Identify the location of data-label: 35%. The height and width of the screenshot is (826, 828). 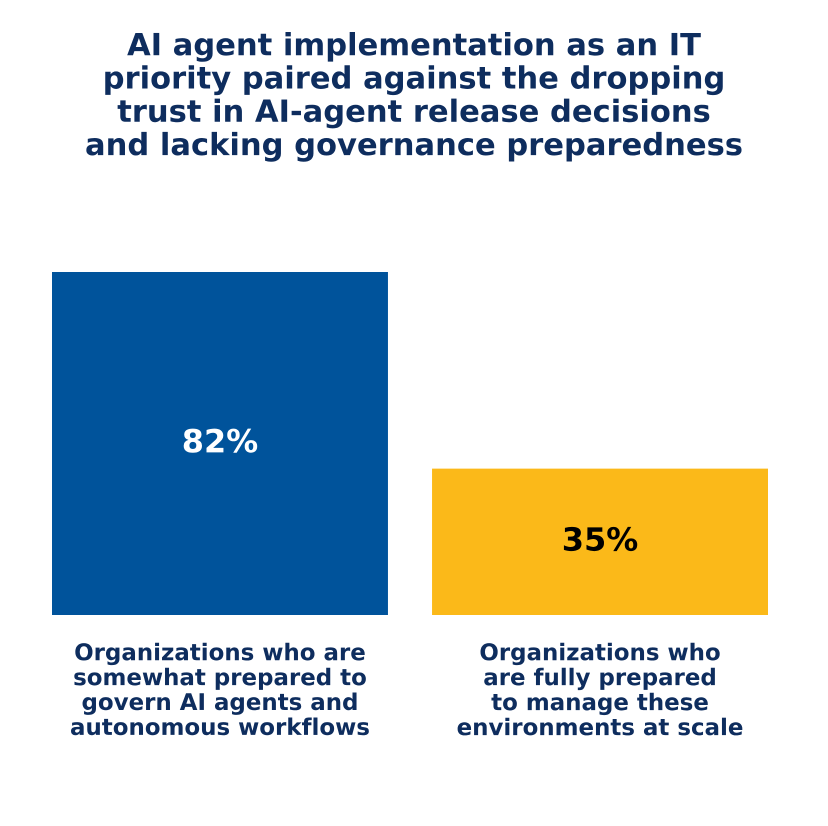
(601, 539).